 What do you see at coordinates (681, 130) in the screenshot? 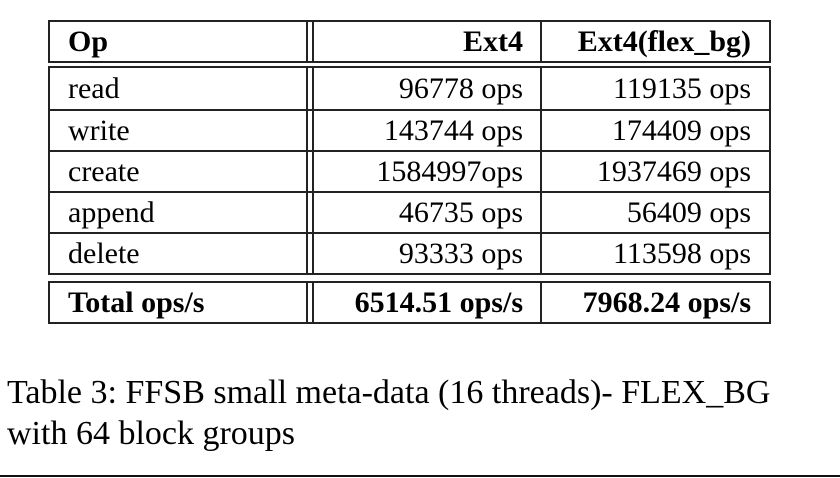
I see `cell-ext4-flex-bg: 174409 ops` at bounding box center [681, 130].